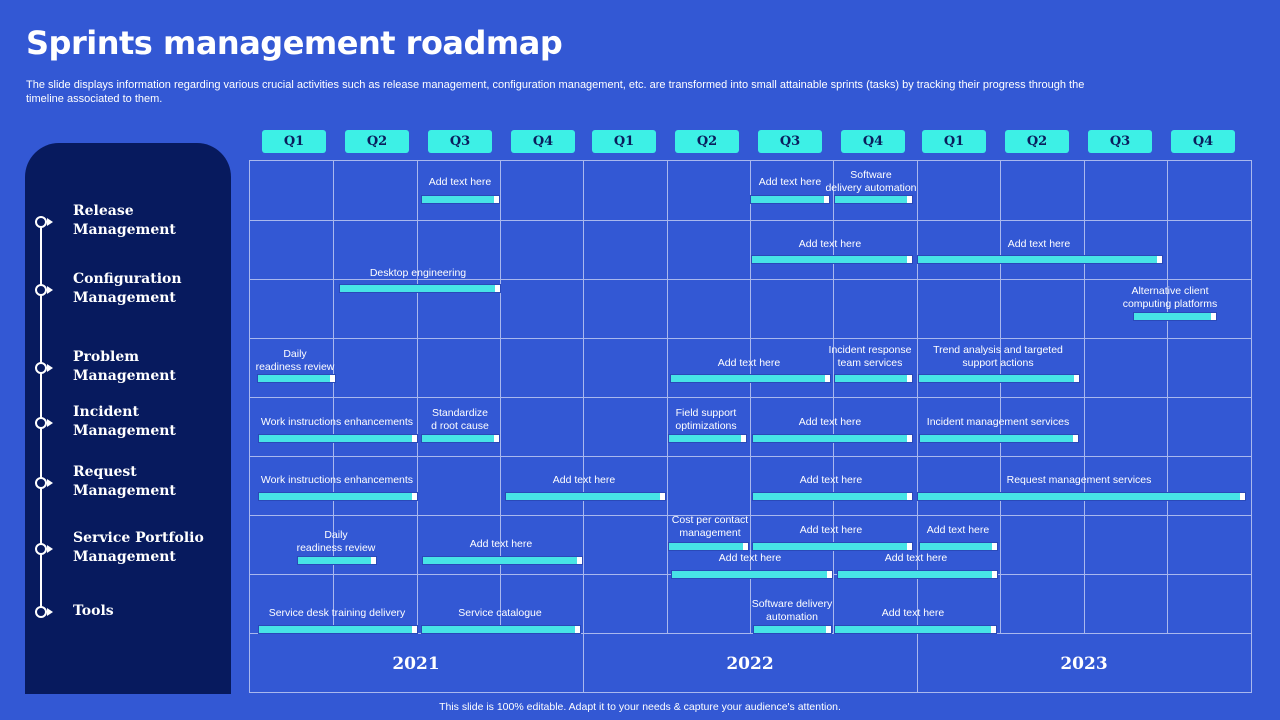 This screenshot has width=1280, height=720. What do you see at coordinates (416, 664) in the screenshot?
I see `year-label: 2021` at bounding box center [416, 664].